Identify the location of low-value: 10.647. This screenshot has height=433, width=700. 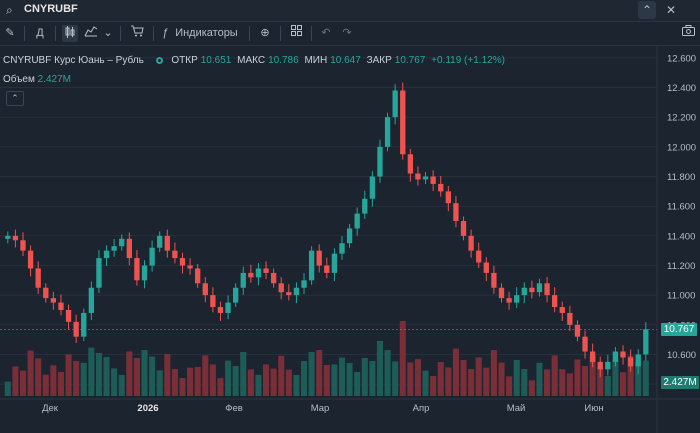
(345, 60).